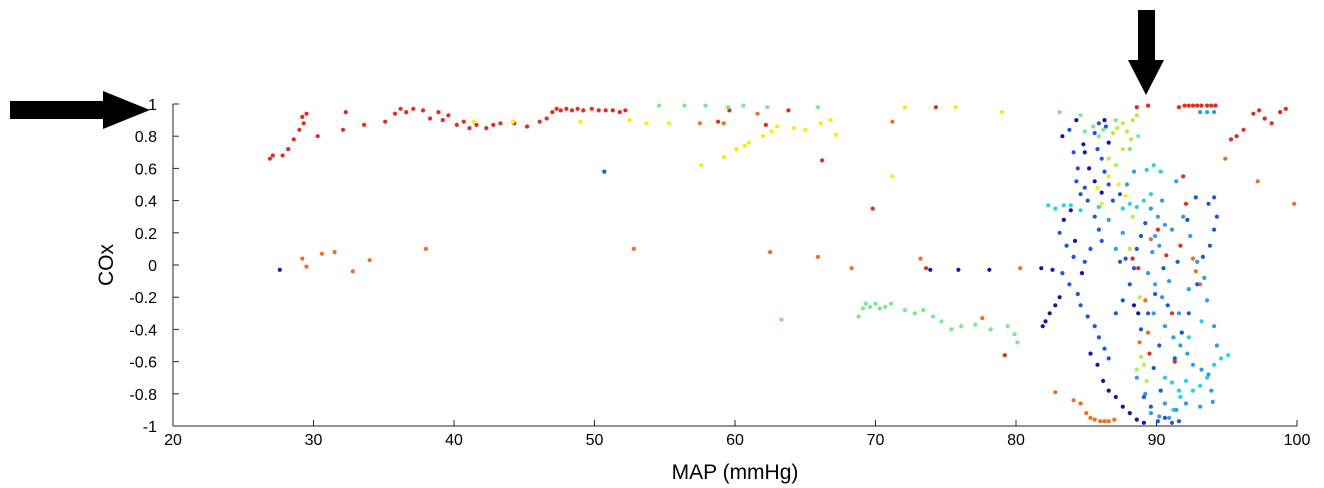 The width and height of the screenshot is (1324, 488). I want to click on top-arrow-shaft, so click(1146, 40).